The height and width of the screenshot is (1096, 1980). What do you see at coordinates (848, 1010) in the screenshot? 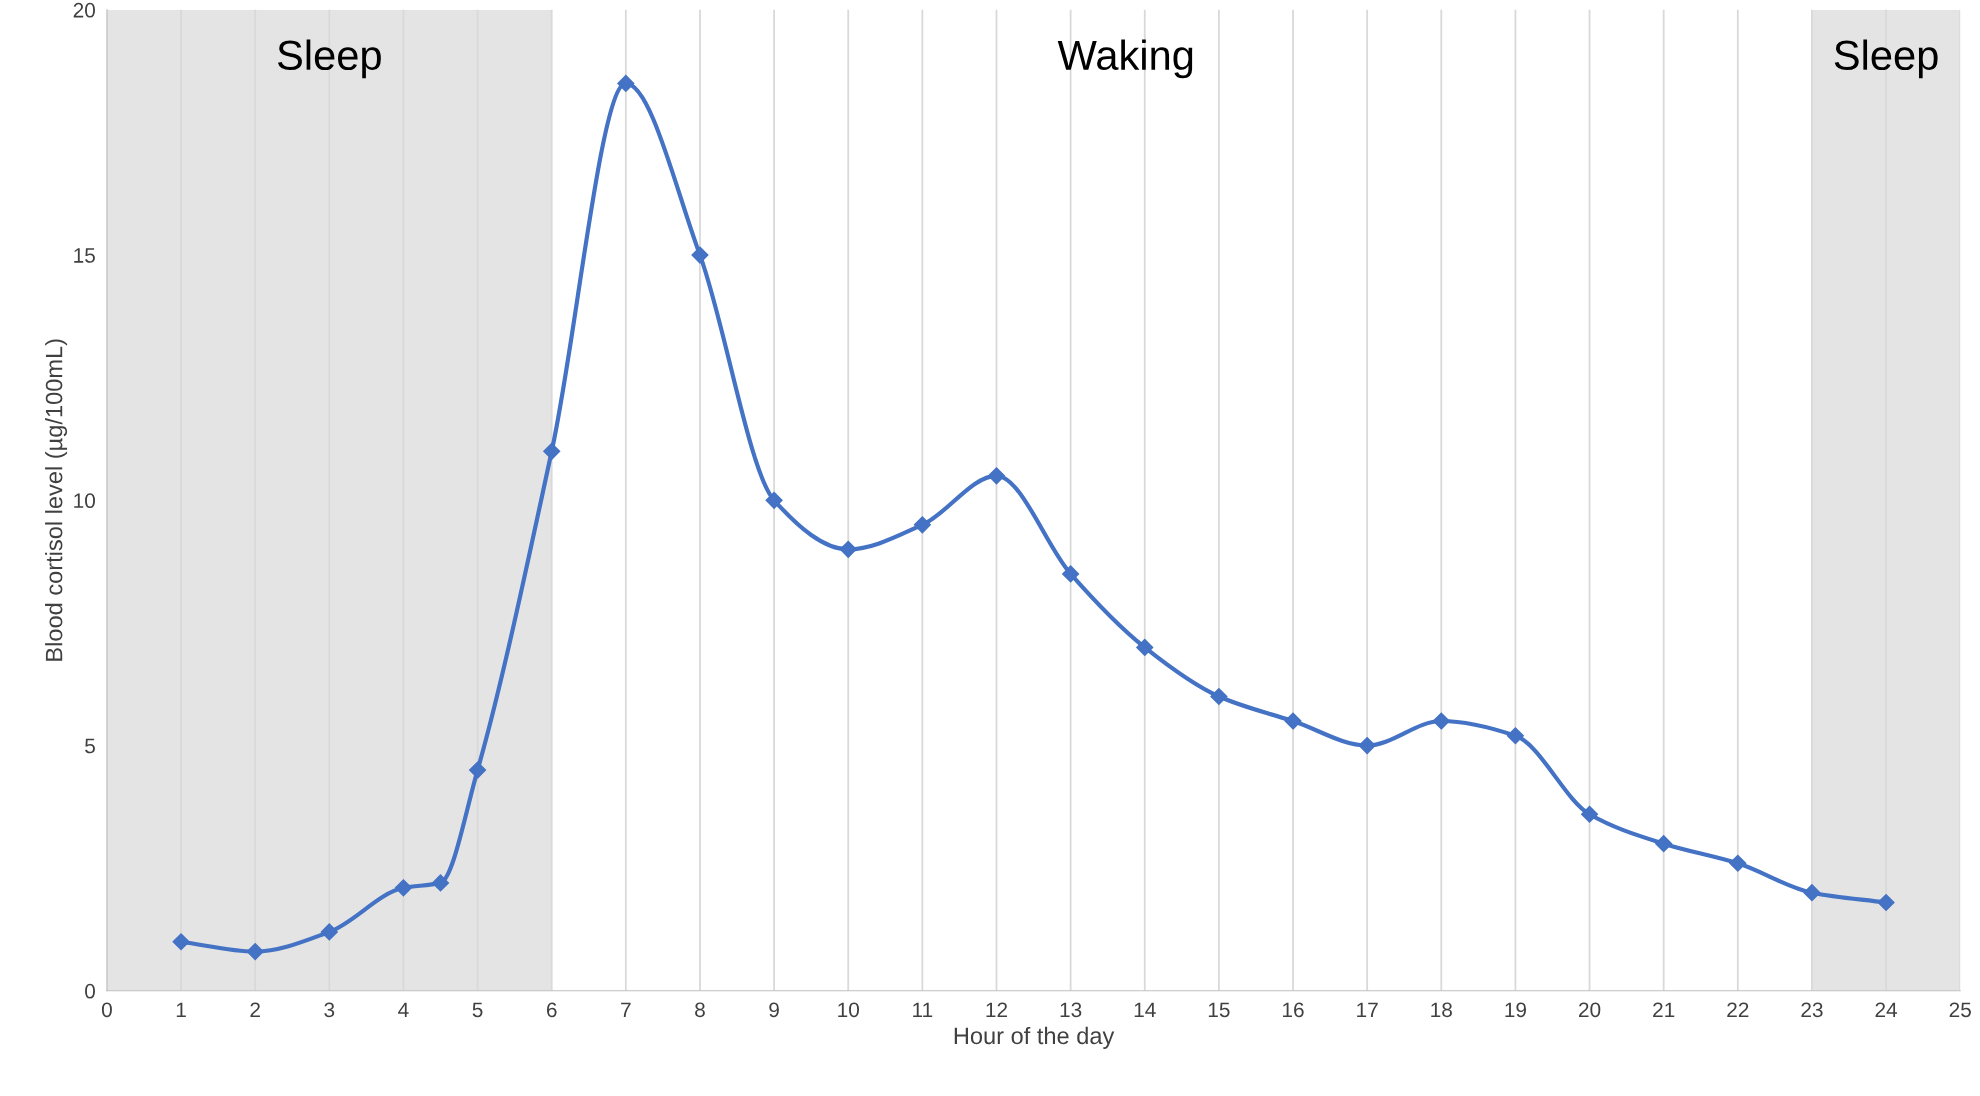
I see `x-tick-label: 10` at bounding box center [848, 1010].